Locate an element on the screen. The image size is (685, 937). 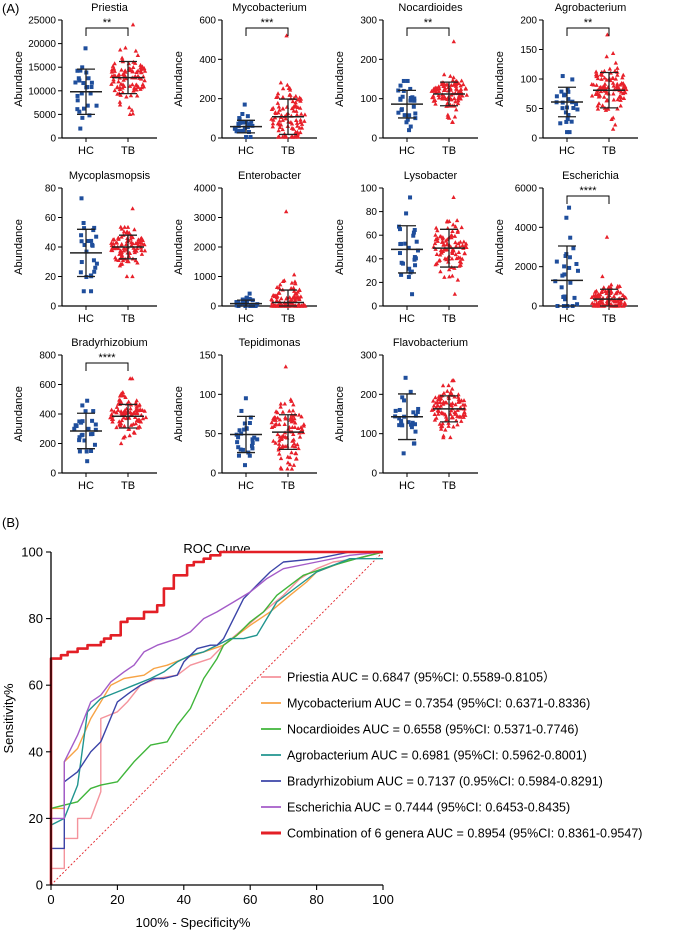
x-tick-label: HC is located at coordinates (246, 319).